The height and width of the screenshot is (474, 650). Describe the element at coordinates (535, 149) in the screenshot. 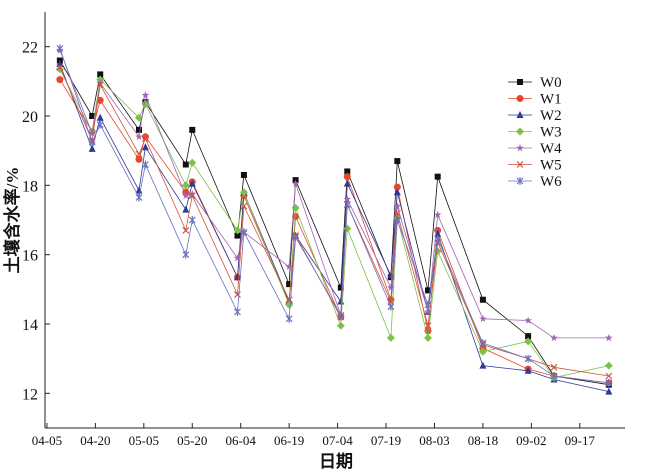

I see `legend-item-w4: W4` at that location.